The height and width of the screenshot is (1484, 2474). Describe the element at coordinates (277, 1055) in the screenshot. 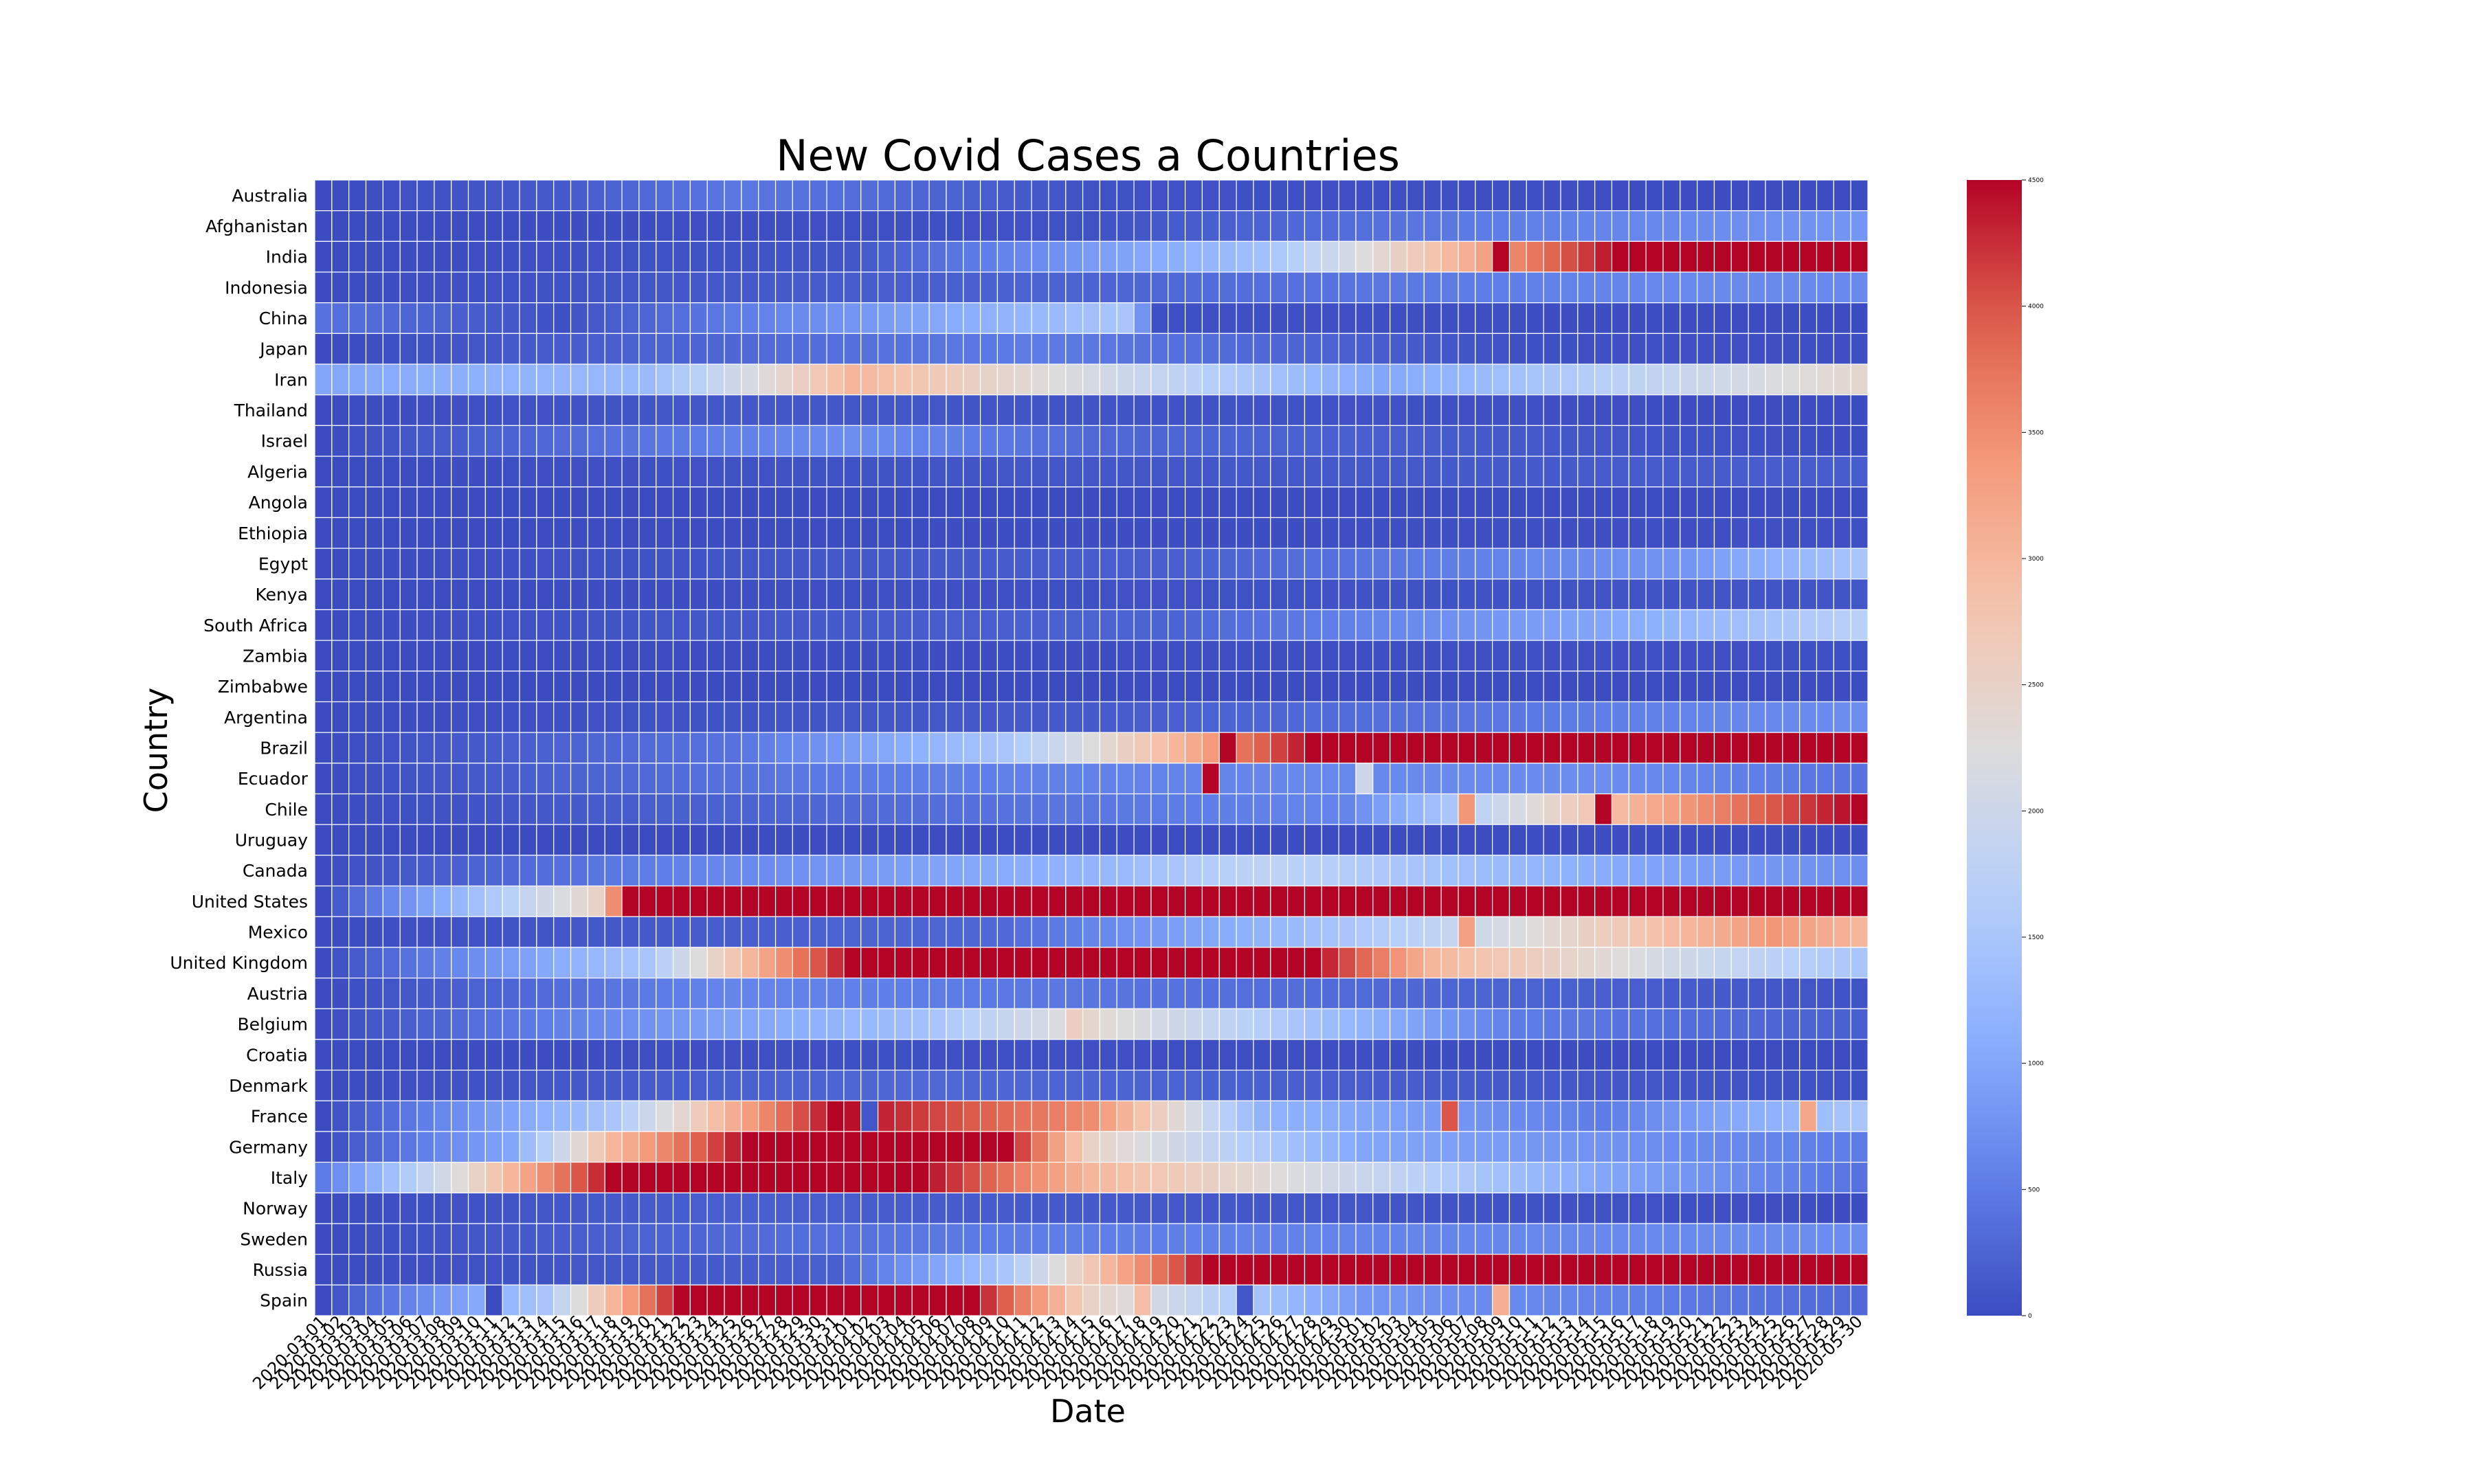

I see `country-tick-label: Croatia` at that location.